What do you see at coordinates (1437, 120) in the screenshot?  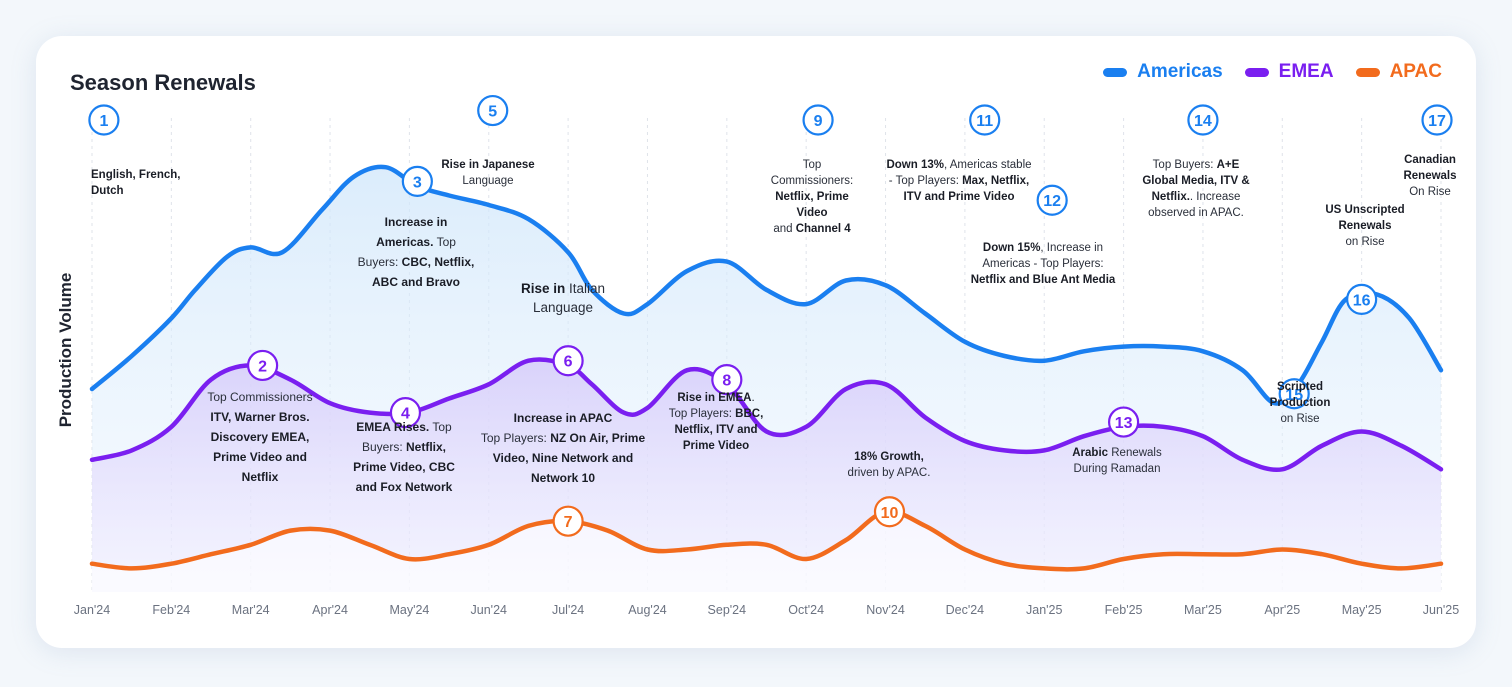 I see `marker-17: 17` at bounding box center [1437, 120].